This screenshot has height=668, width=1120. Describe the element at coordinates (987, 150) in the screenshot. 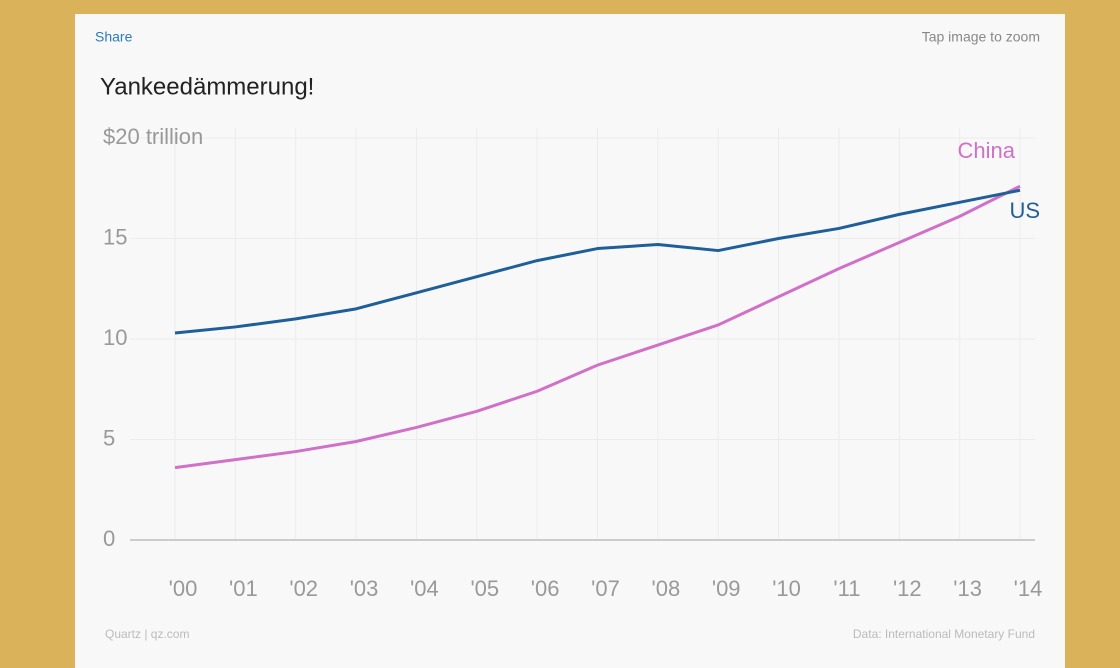

I see `series-label: China` at that location.